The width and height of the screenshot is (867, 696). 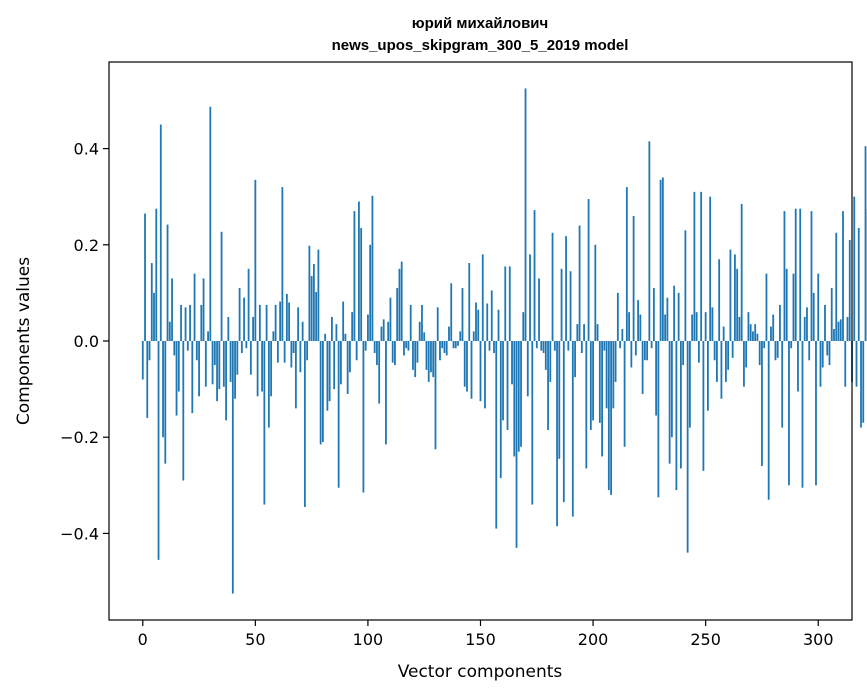 I want to click on y-tick-label: 0.4, so click(x=86, y=149).